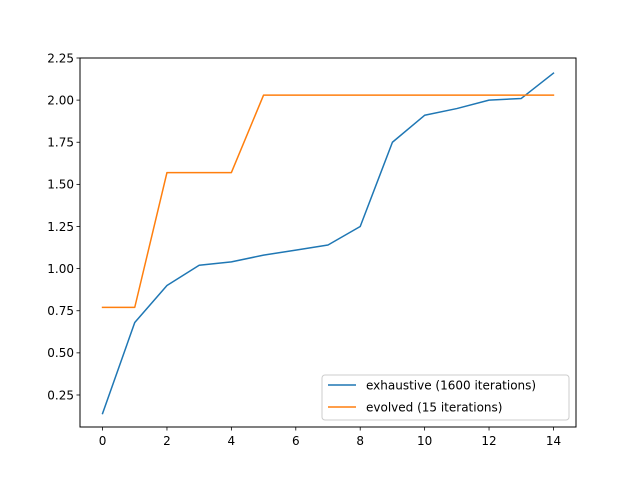 This screenshot has width=640, height=480. Describe the element at coordinates (60, 227) in the screenshot. I see `y-tick-label: 1.25` at that location.